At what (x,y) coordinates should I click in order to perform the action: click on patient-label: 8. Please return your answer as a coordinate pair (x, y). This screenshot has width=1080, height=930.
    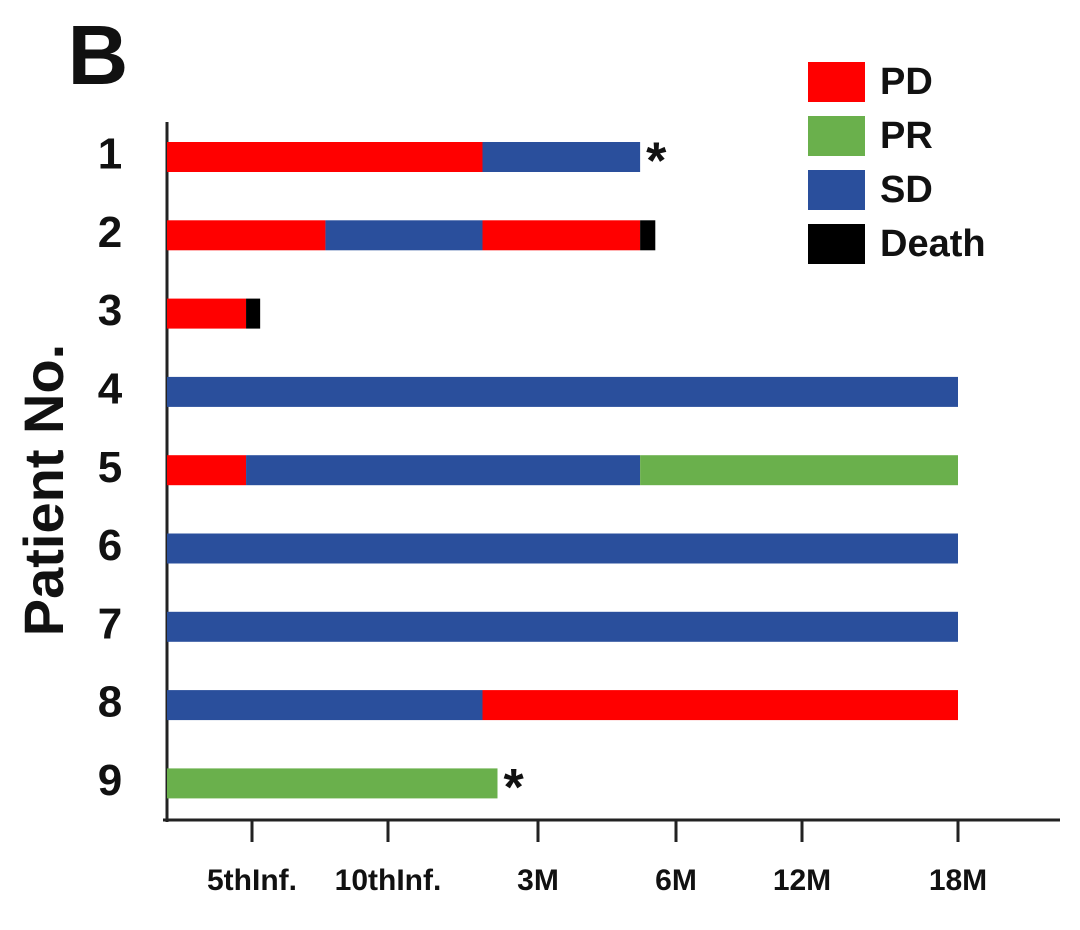
    Looking at the image, I should click on (110, 702).